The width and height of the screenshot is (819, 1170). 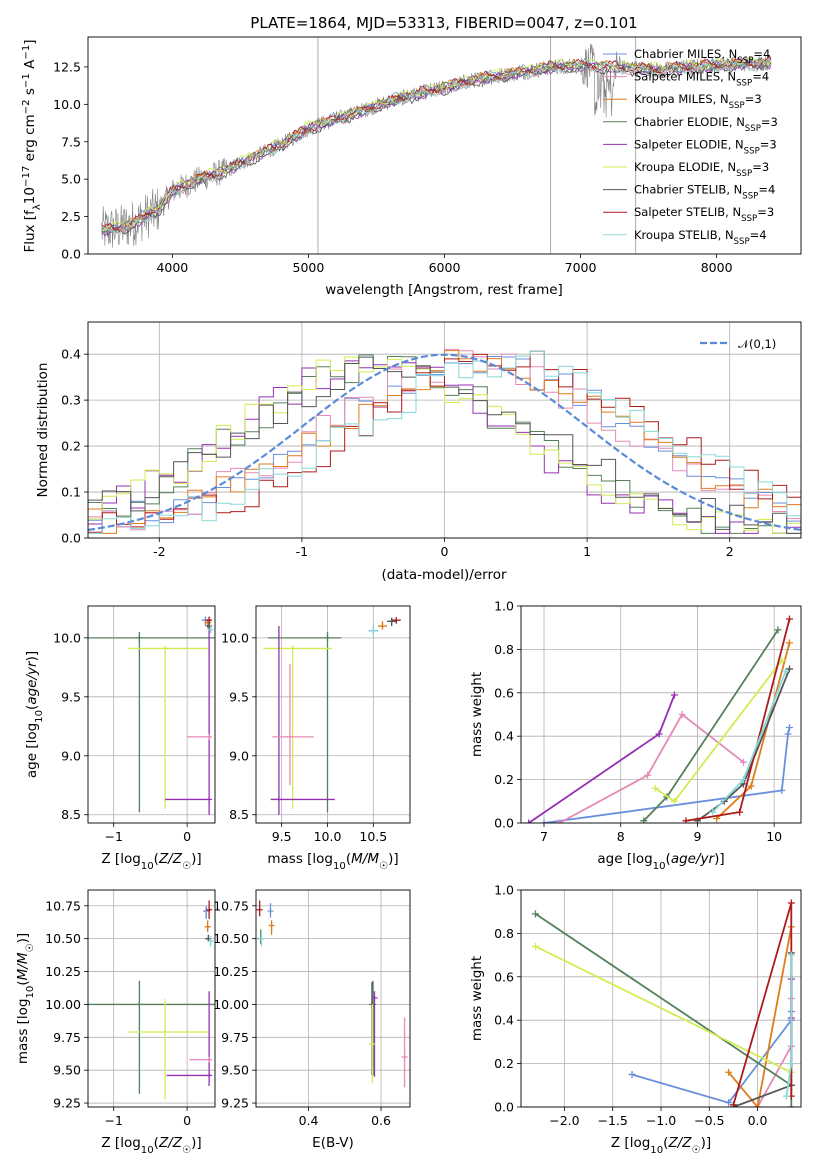 What do you see at coordinates (774, 836) in the screenshot?
I see `x-tick-label: 10` at bounding box center [774, 836].